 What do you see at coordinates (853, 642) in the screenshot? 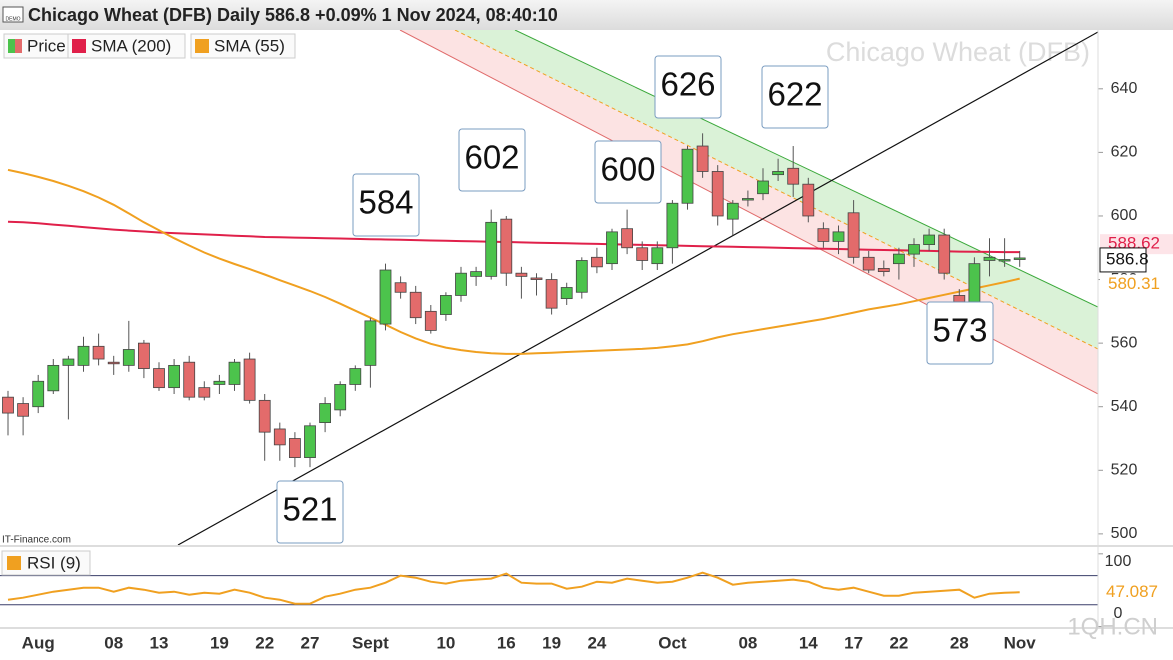
I see `x-tick-label: 17` at bounding box center [853, 642].